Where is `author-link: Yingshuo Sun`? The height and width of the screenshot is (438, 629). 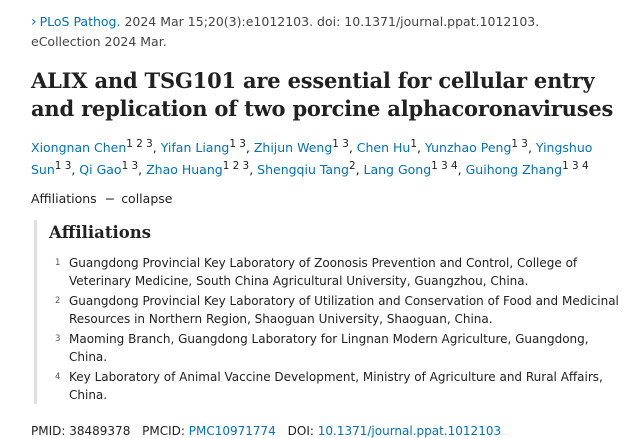 author-link: Yingshuo Sun is located at coordinates (312, 159).